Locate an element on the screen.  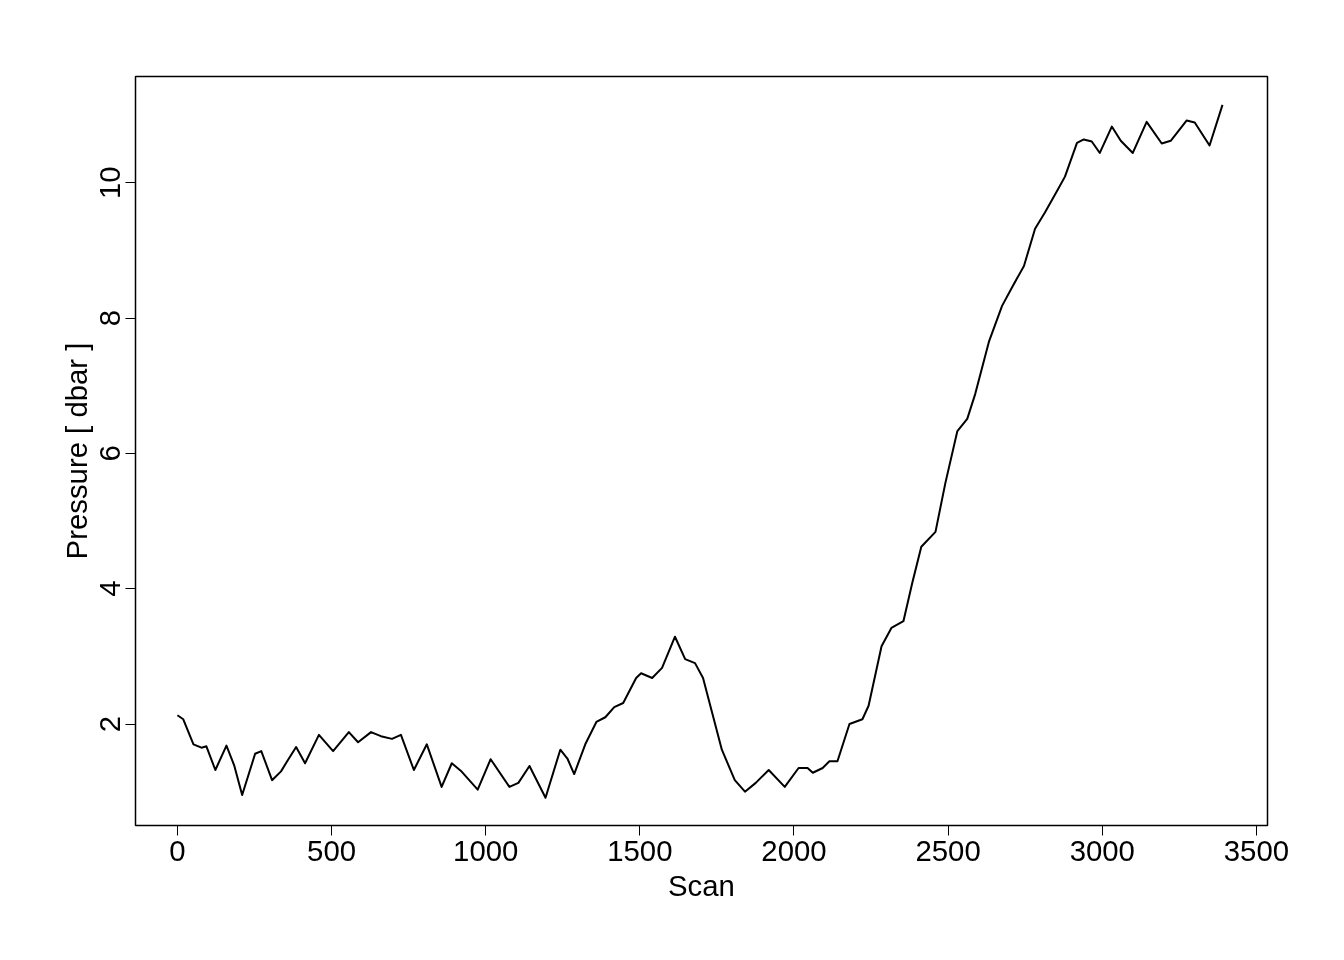
x-axis-title: Scan is located at coordinates (701, 885).